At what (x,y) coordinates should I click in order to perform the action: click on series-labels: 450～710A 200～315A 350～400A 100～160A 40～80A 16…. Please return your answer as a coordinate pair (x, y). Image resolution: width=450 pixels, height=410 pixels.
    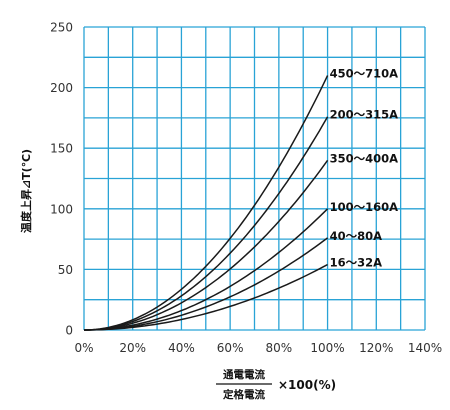
    Looking at the image, I should click on (364, 167).